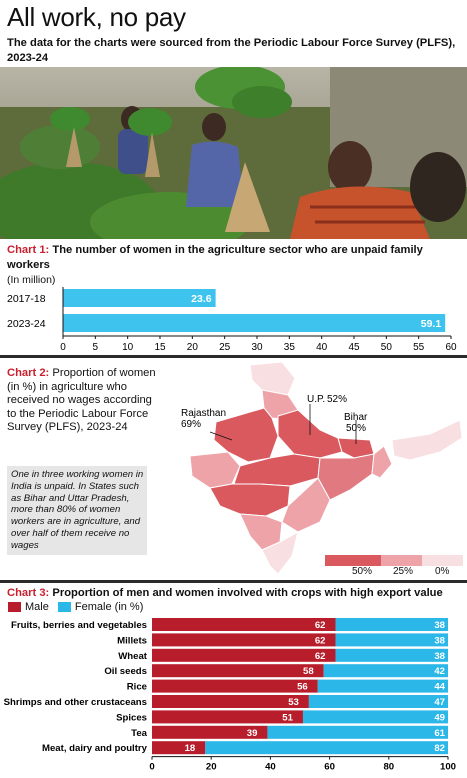 The width and height of the screenshot is (467, 778). I want to click on chart3-data-label-male: 58, so click(308, 671).